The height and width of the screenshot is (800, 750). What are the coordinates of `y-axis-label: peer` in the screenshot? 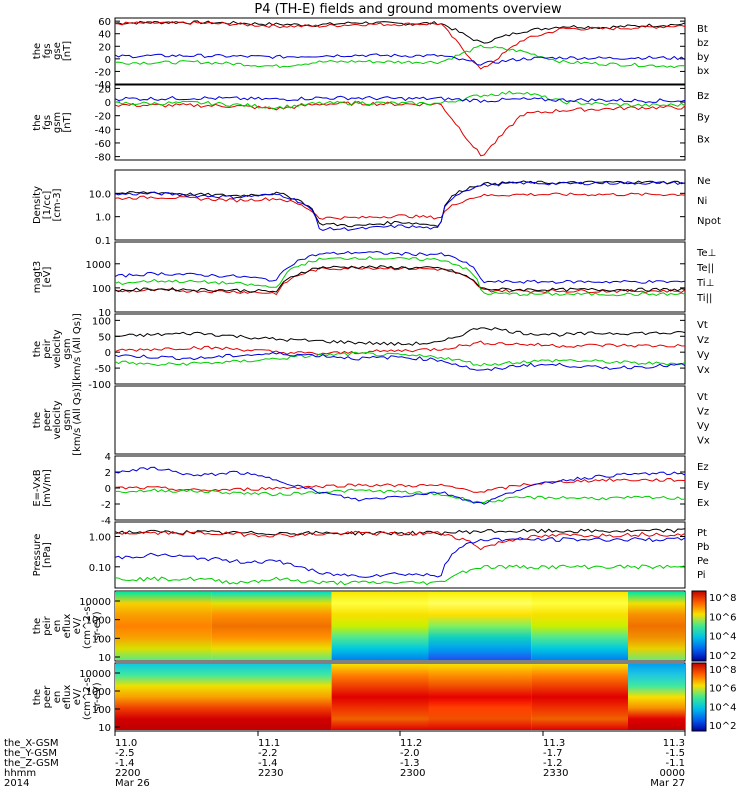 It's located at (47, 420).